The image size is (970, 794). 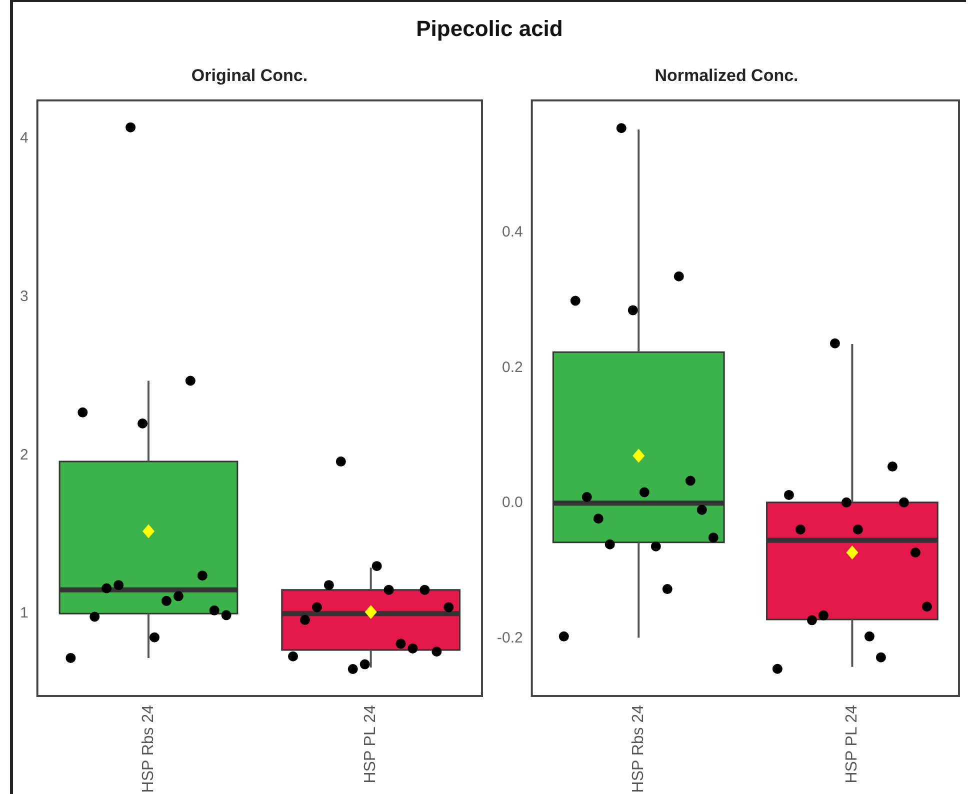 I want to click on y-tick-label: -0.2, so click(x=509, y=638).